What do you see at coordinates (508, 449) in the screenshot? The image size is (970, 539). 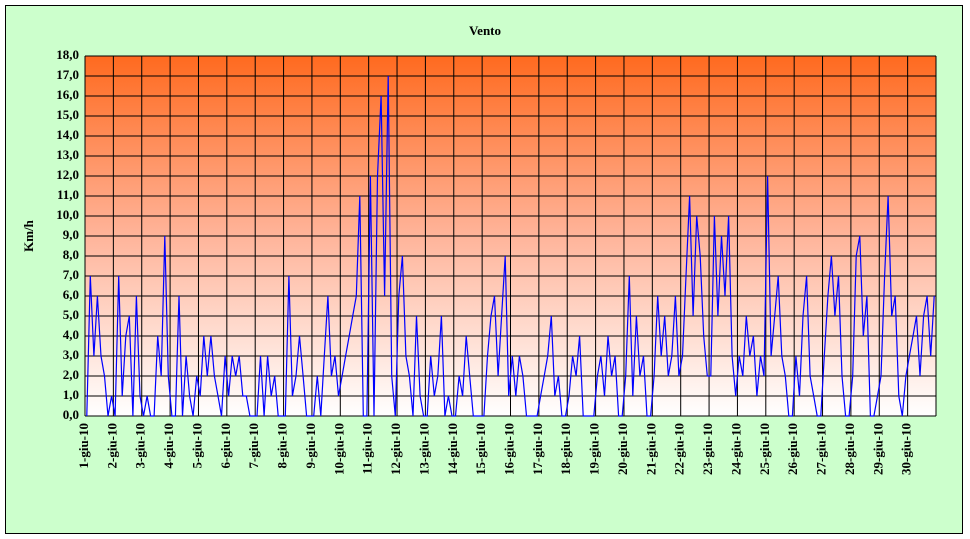 I see `x-tick-label: 16-giu-10` at bounding box center [508, 449].